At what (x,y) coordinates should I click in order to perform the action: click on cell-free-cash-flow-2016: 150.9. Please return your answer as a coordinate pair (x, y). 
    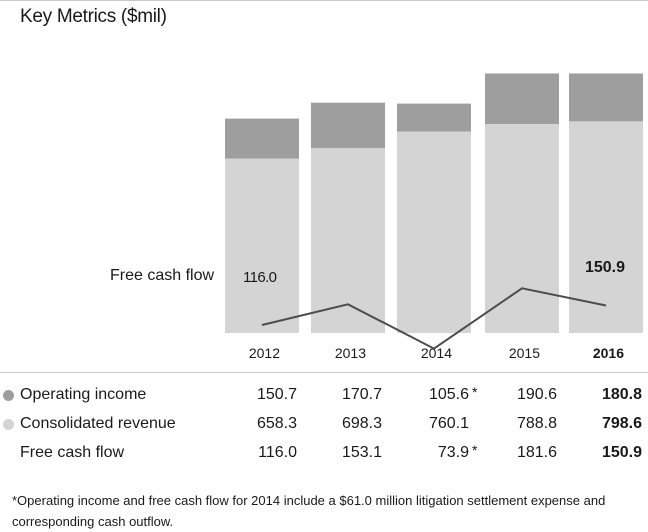
    Looking at the image, I should click on (621, 452).